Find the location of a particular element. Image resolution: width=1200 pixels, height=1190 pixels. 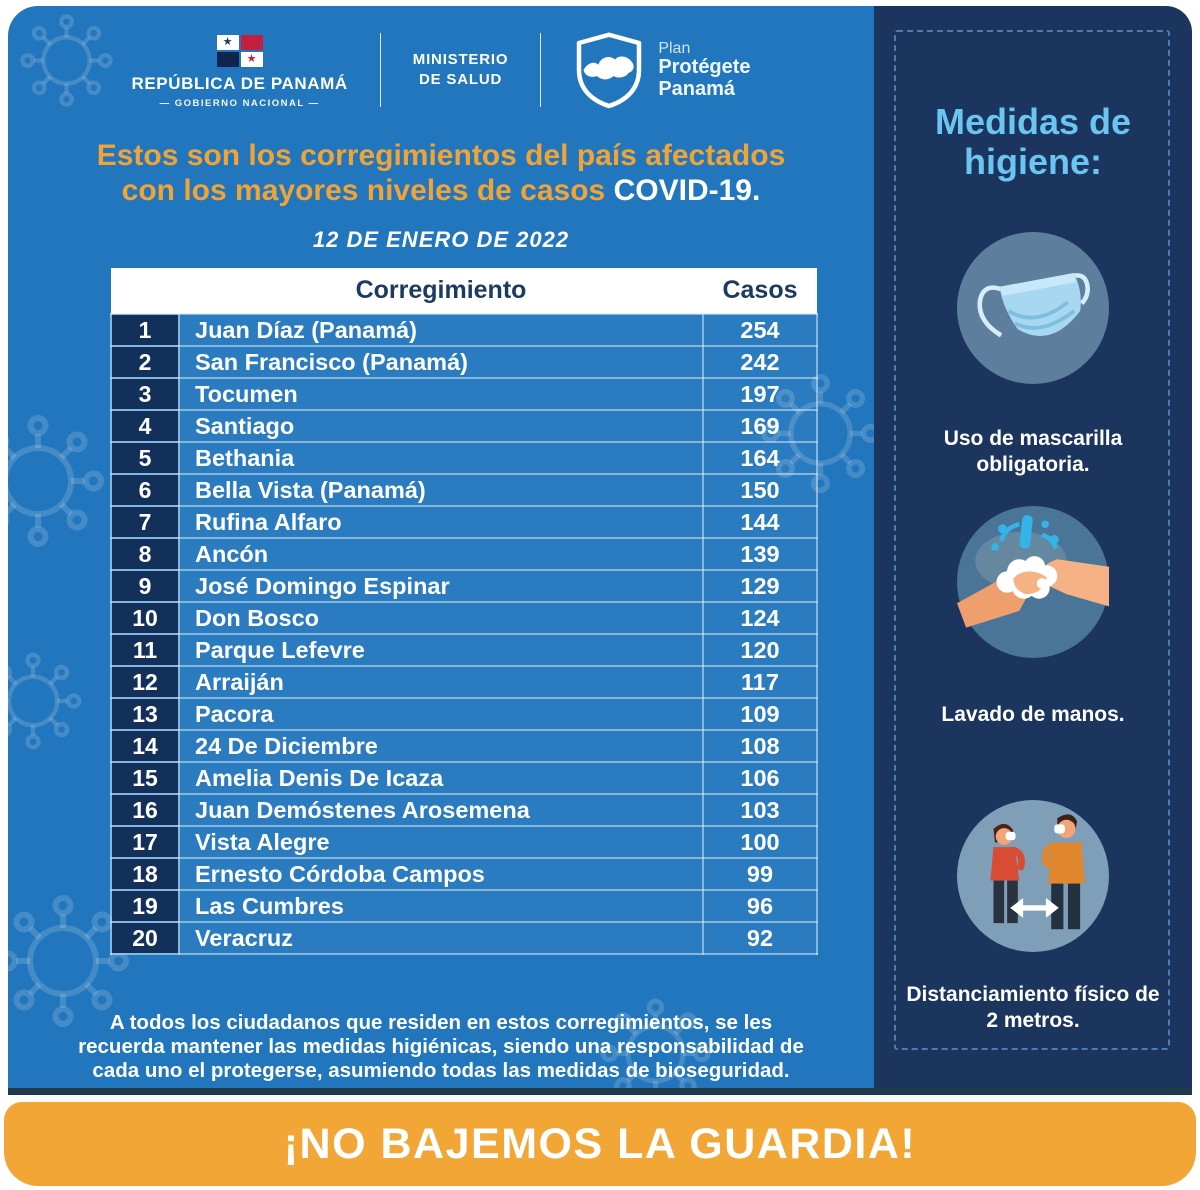

bottom-banner: ¡NO BAJEMOS LA GUARDIA! is located at coordinates (600, 1144).